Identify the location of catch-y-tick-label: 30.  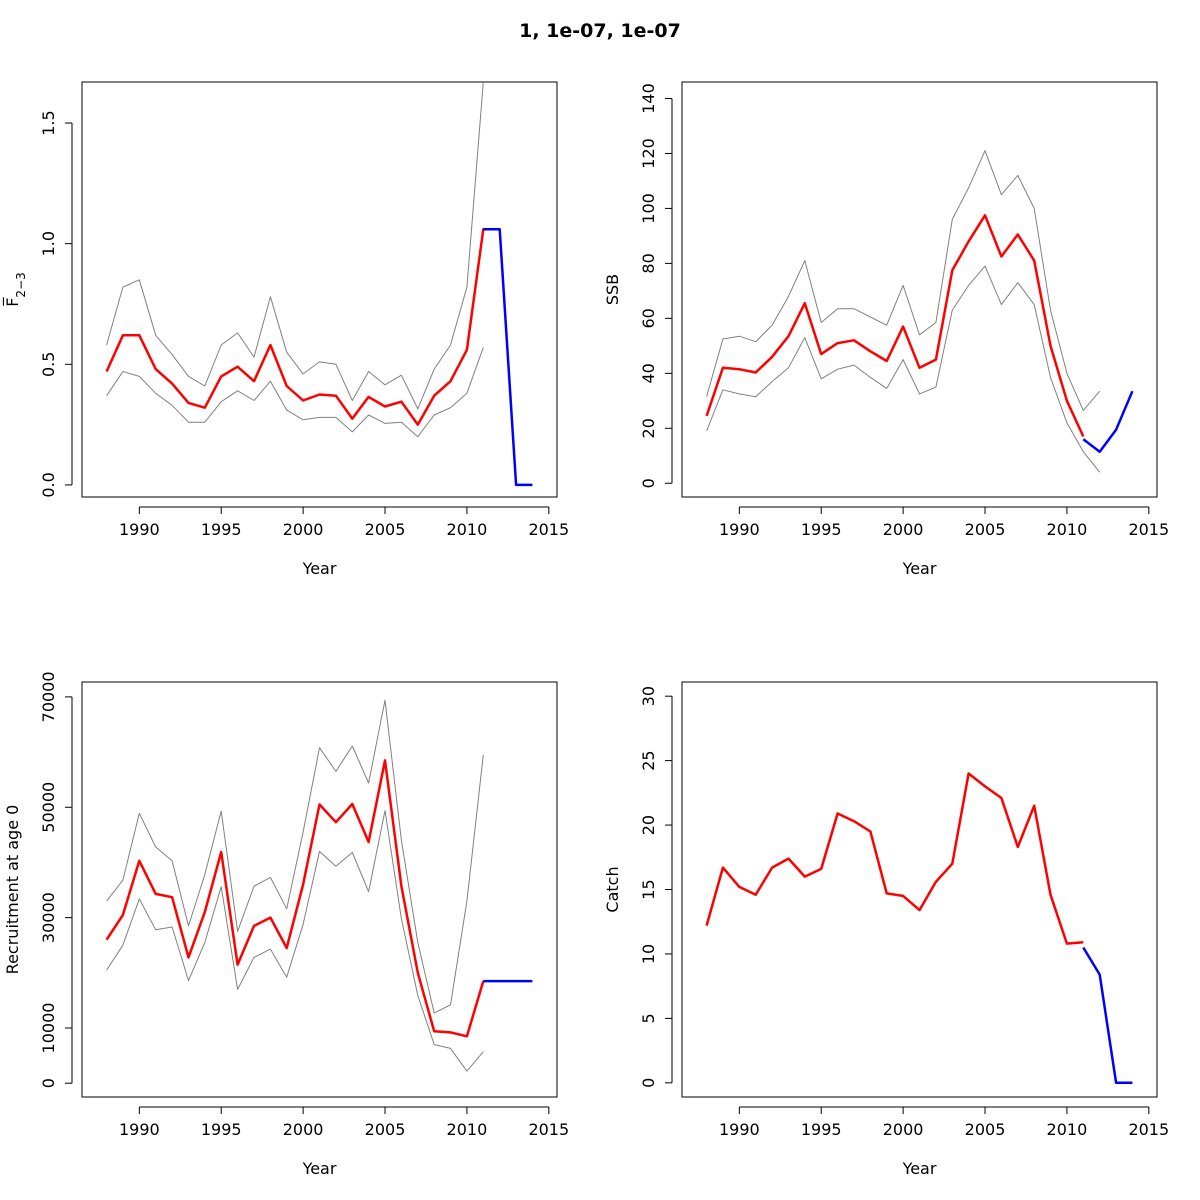
(648, 696).